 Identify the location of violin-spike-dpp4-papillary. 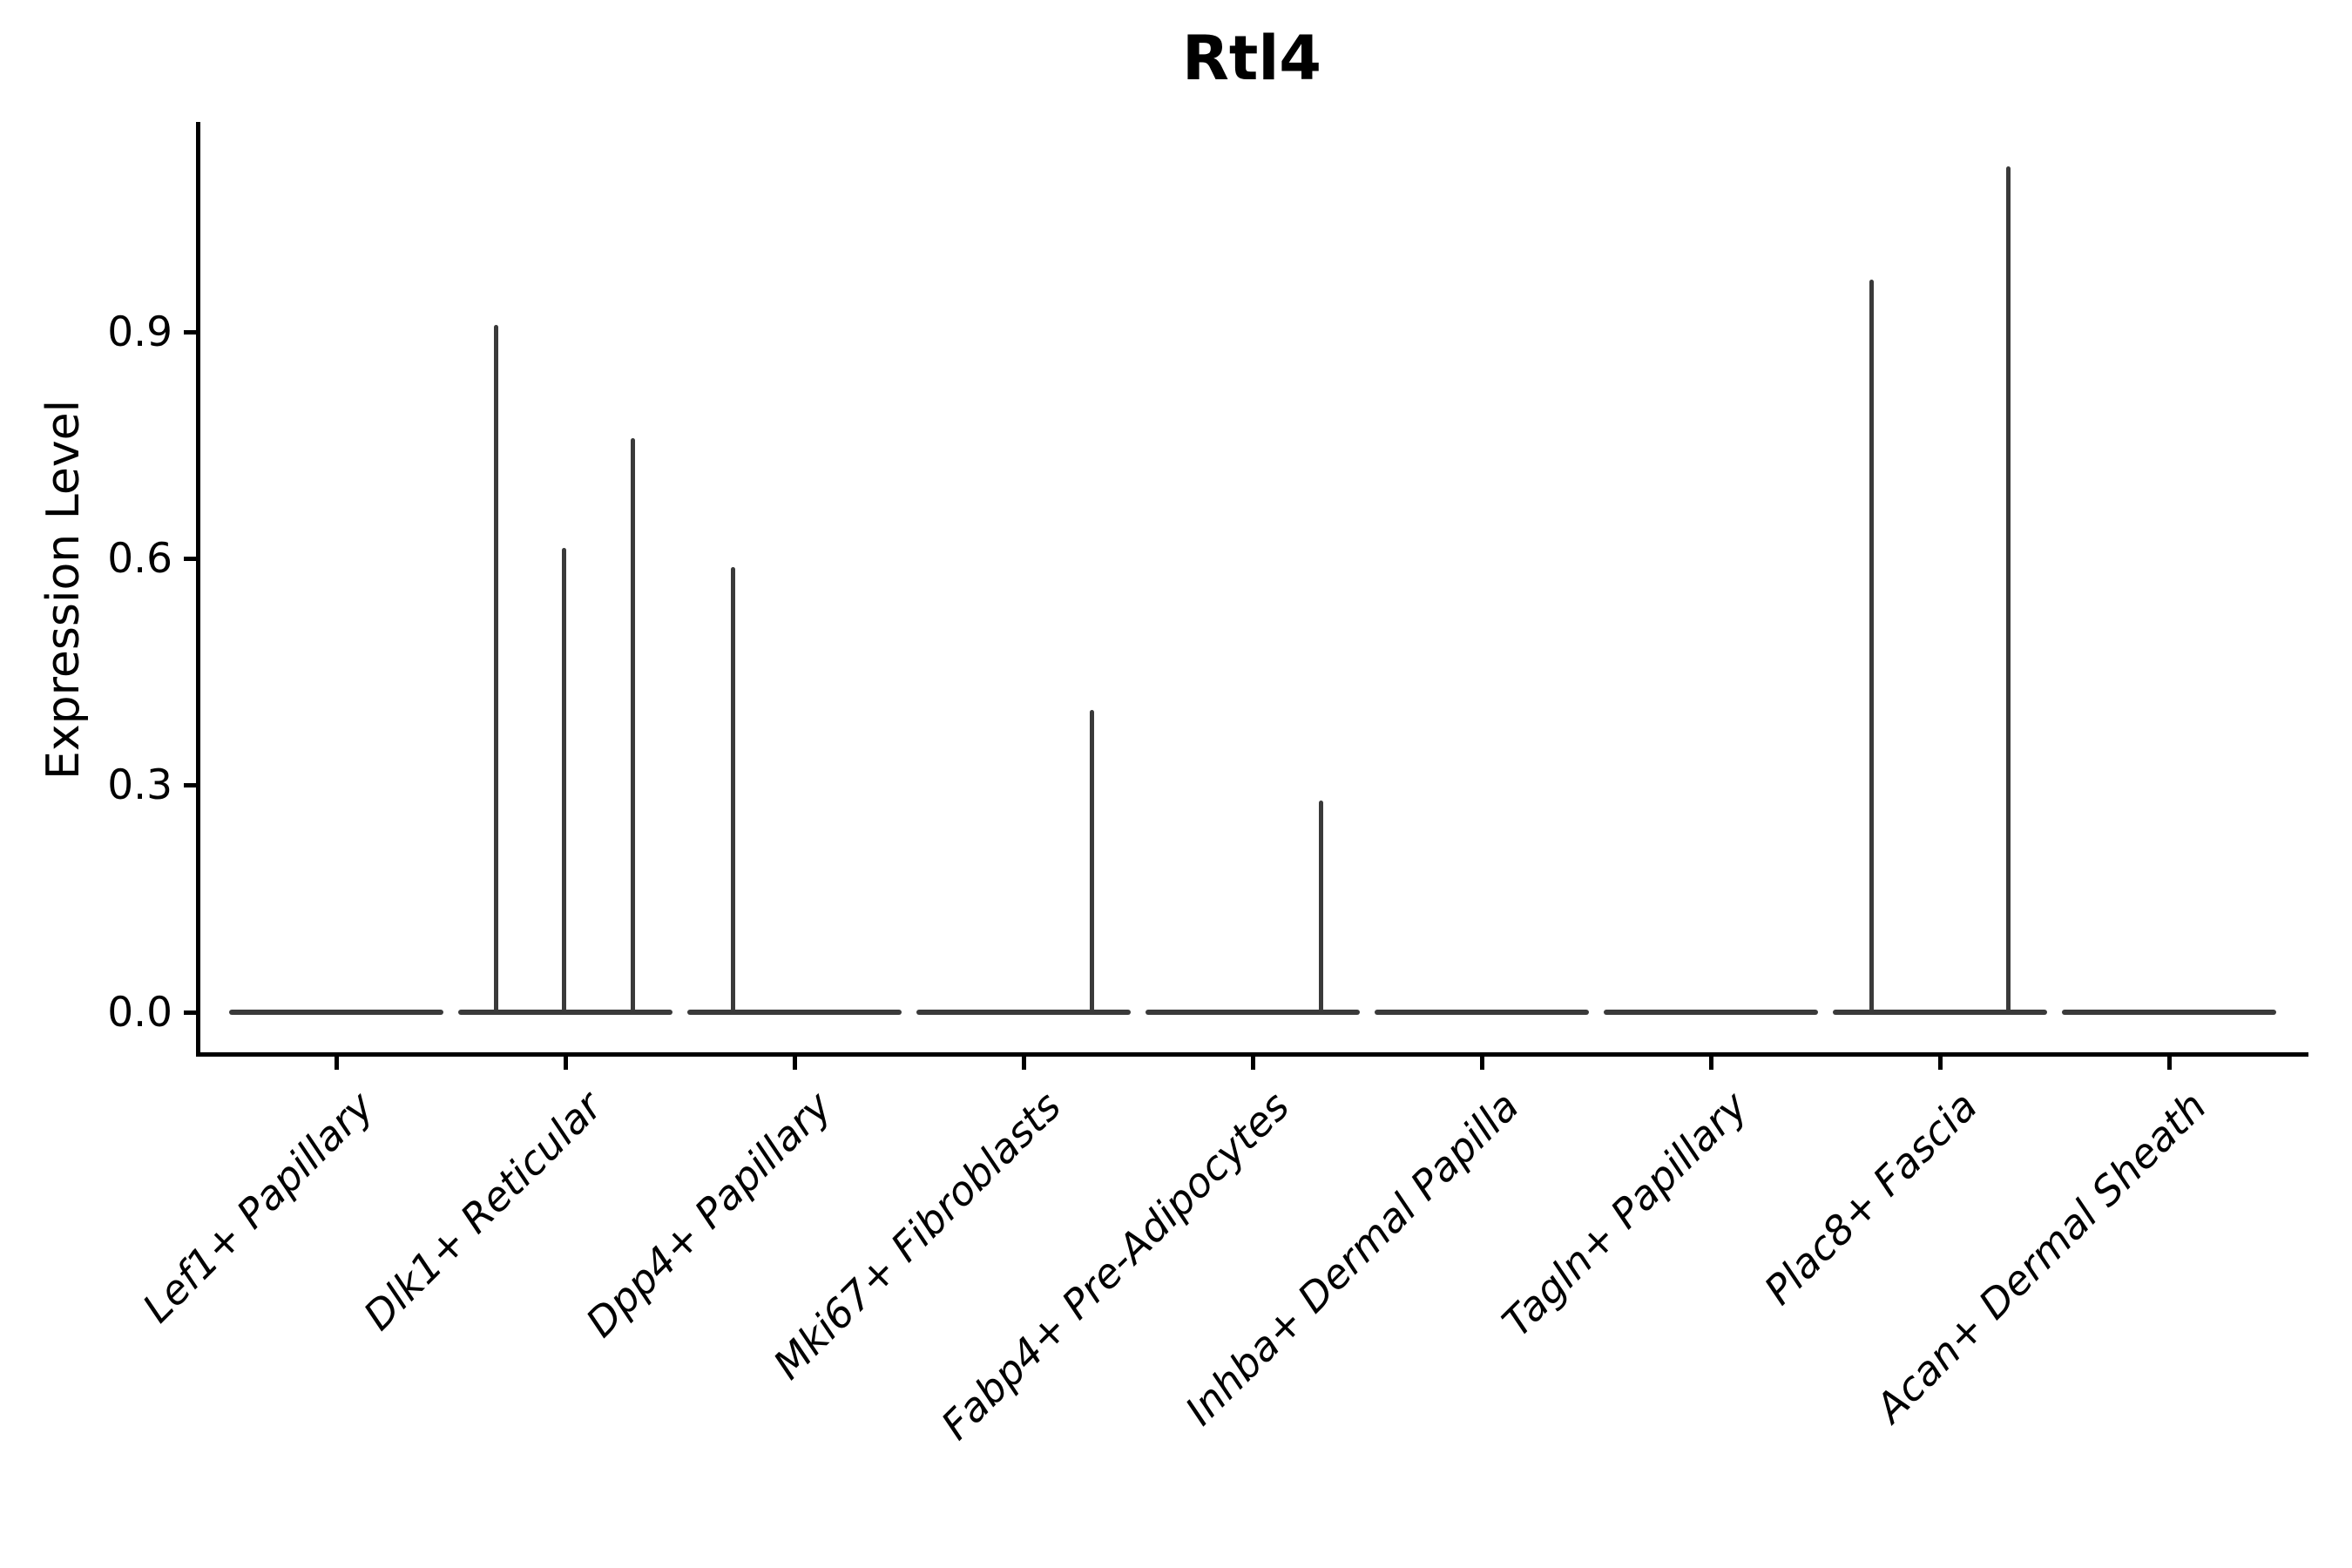
(732, 790).